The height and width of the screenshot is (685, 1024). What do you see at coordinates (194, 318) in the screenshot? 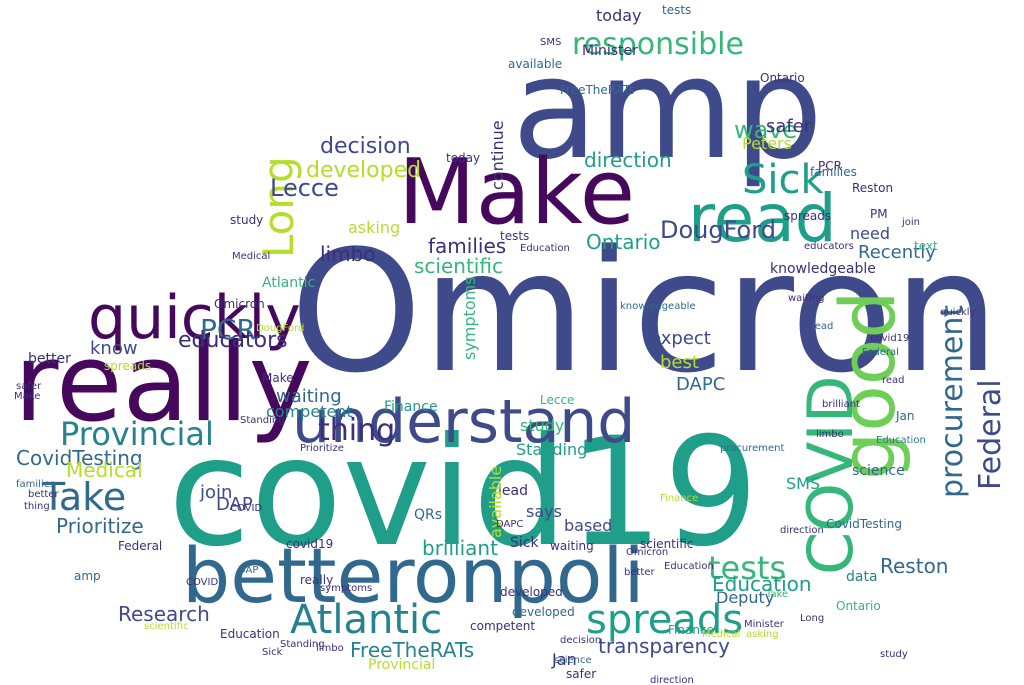
I see `word-quickly: quickly` at bounding box center [194, 318].